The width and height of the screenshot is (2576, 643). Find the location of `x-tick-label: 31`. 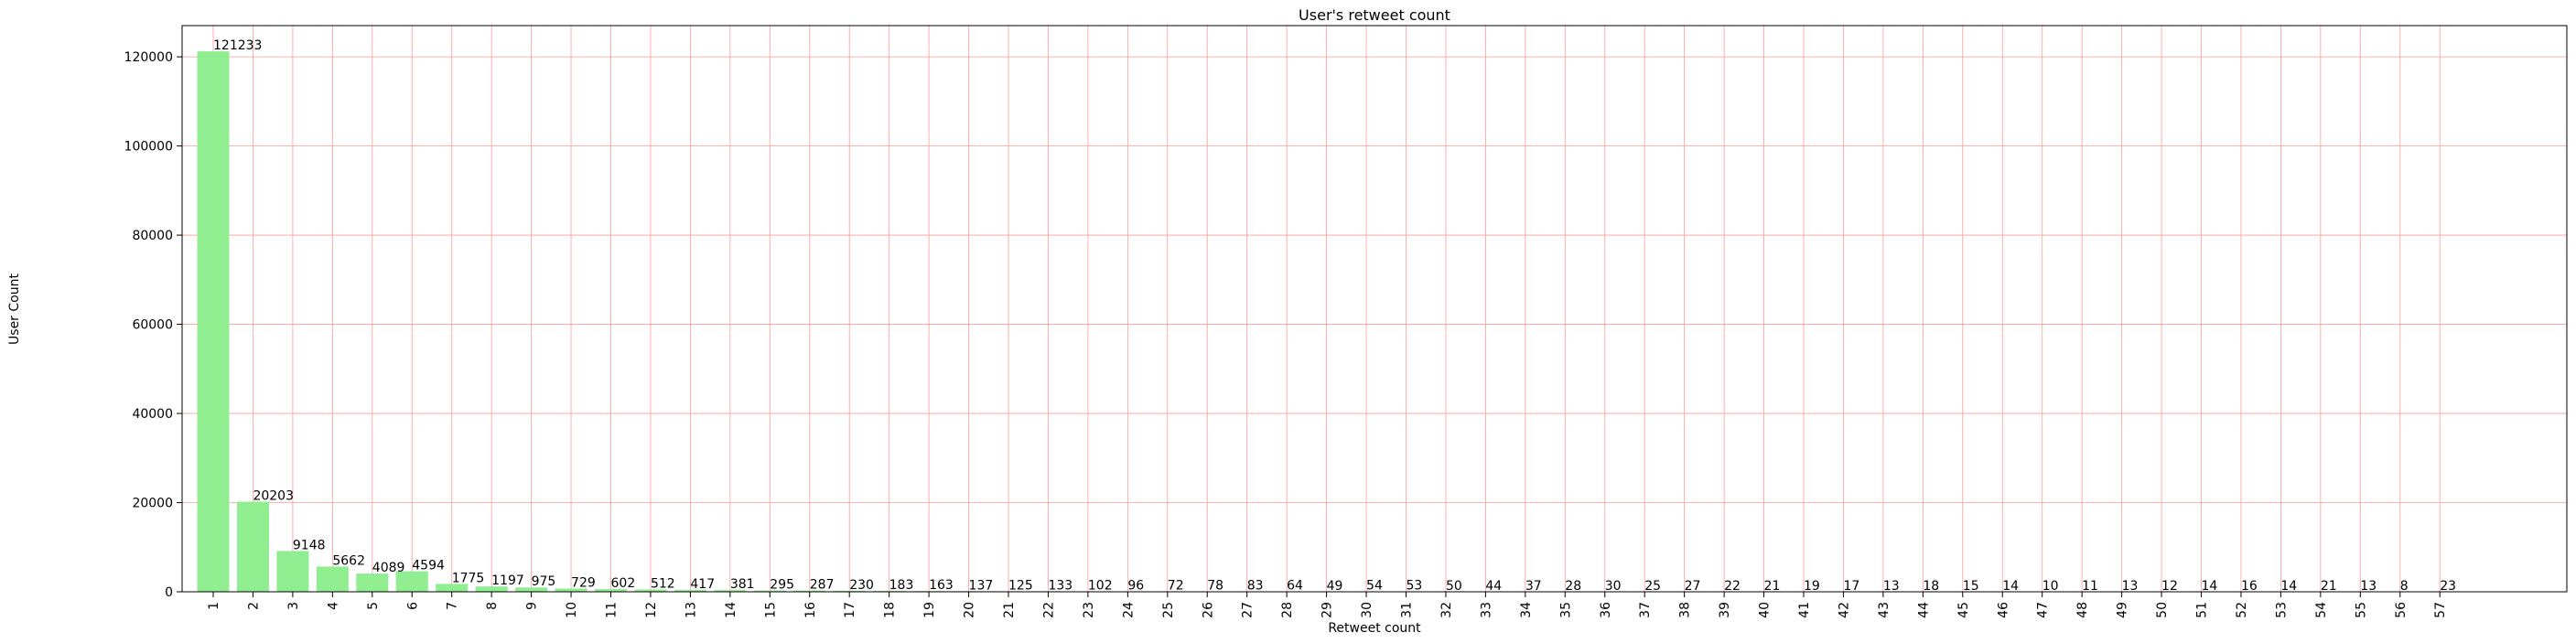

x-tick-label: 31 is located at coordinates (1407, 610).